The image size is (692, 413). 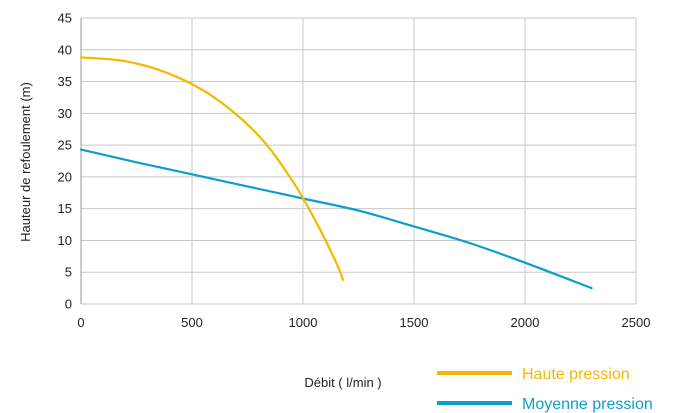 I want to click on legend: Haute pression Moyenne pression, so click(x=545, y=389).